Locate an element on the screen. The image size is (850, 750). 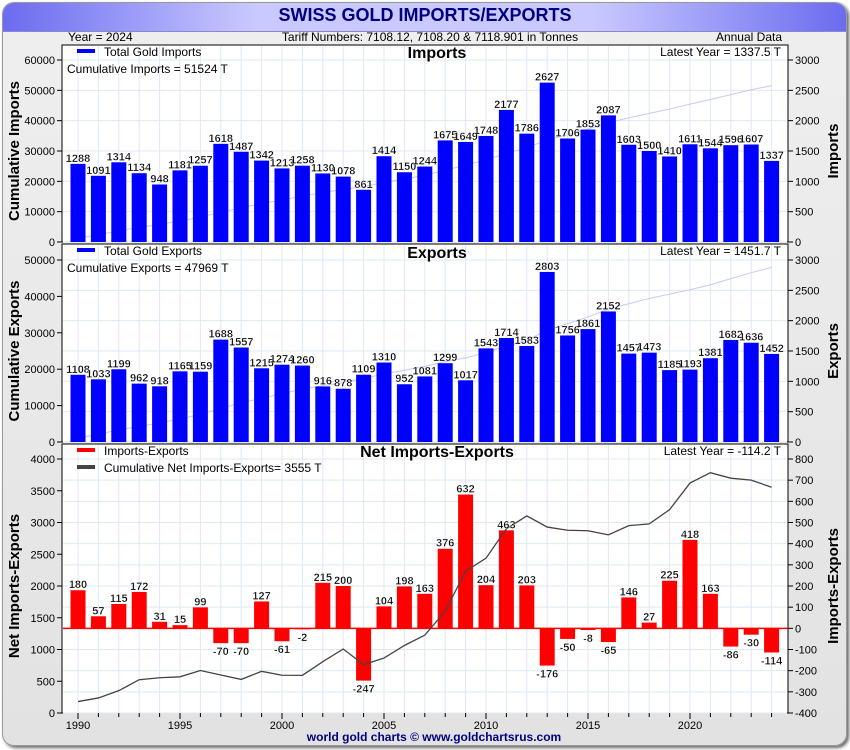
data-label: 632 is located at coordinates (465, 490).